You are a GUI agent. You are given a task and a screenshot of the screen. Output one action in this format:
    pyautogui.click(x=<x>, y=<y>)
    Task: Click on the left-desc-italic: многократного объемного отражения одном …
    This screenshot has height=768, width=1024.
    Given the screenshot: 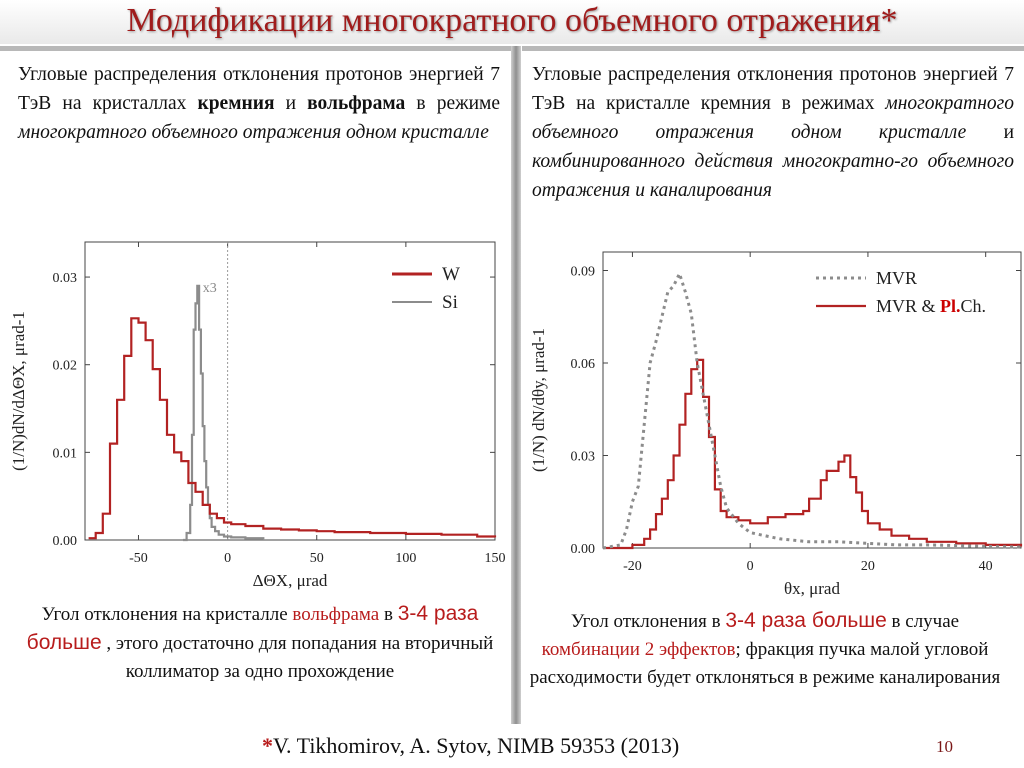 What is the action you would take?
    pyautogui.click(x=253, y=132)
    